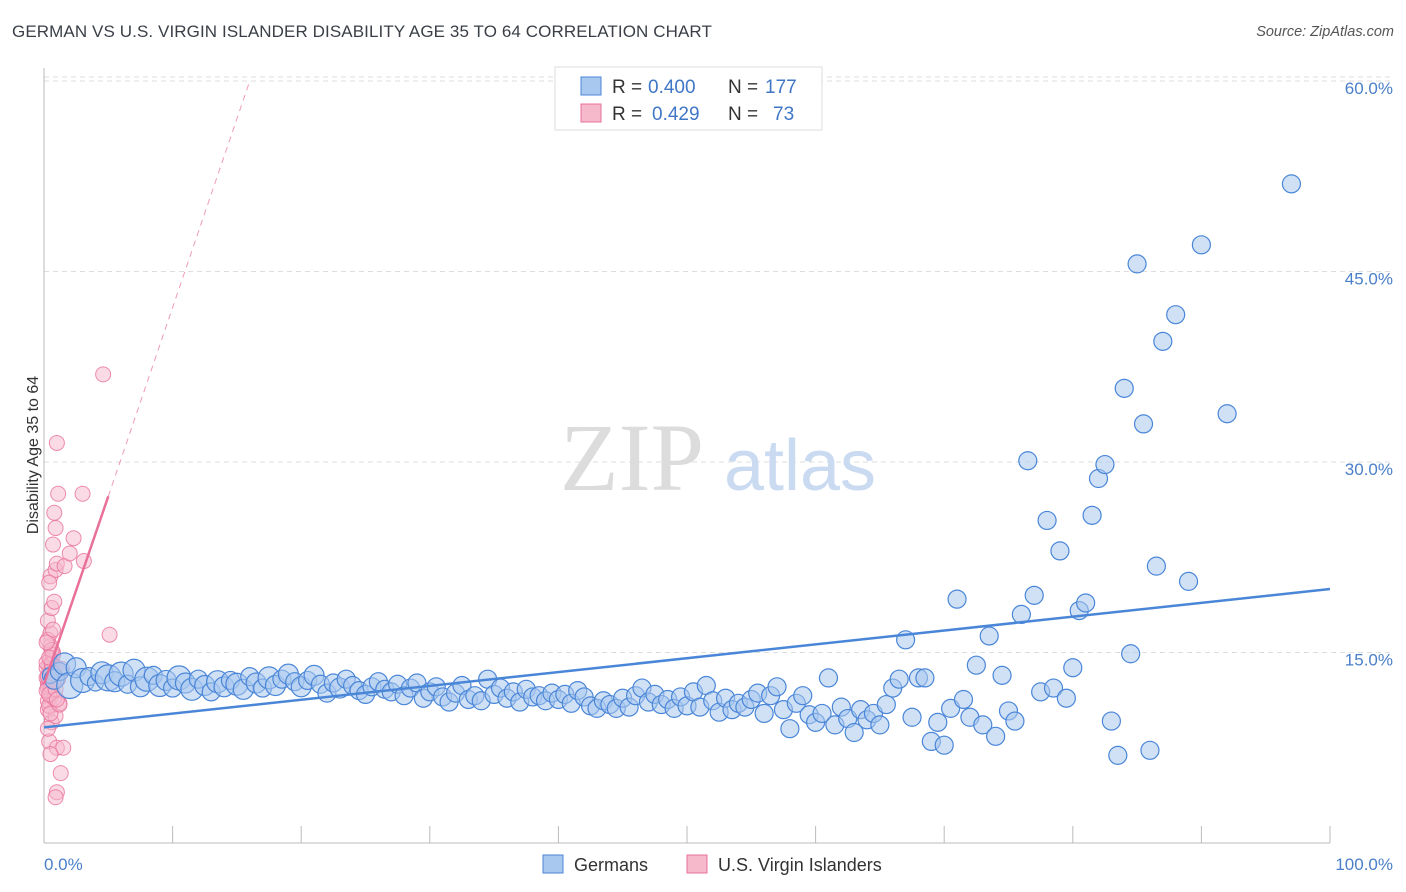  What do you see at coordinates (712, 864) in the screenshot?
I see `bottom-legend: Germans U.S. Virgin Islanders` at bounding box center [712, 864].